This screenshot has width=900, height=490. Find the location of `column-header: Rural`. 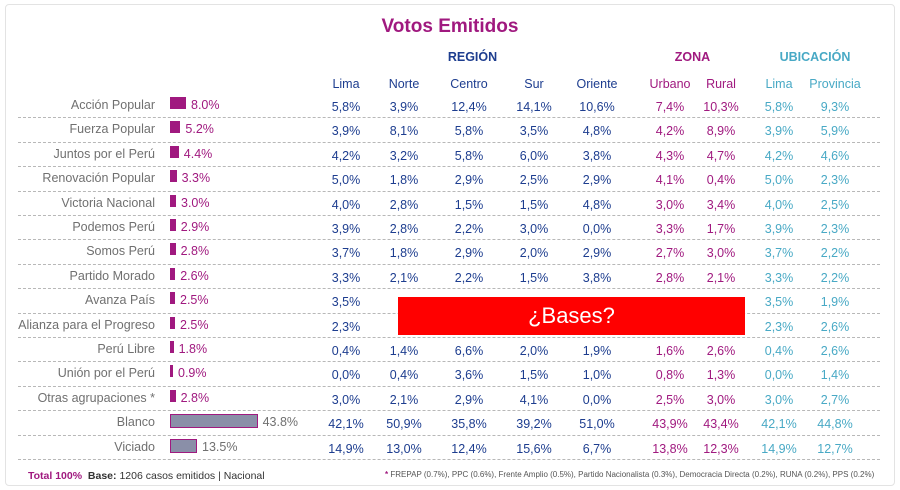

column-header: Rural is located at coordinates (721, 84).